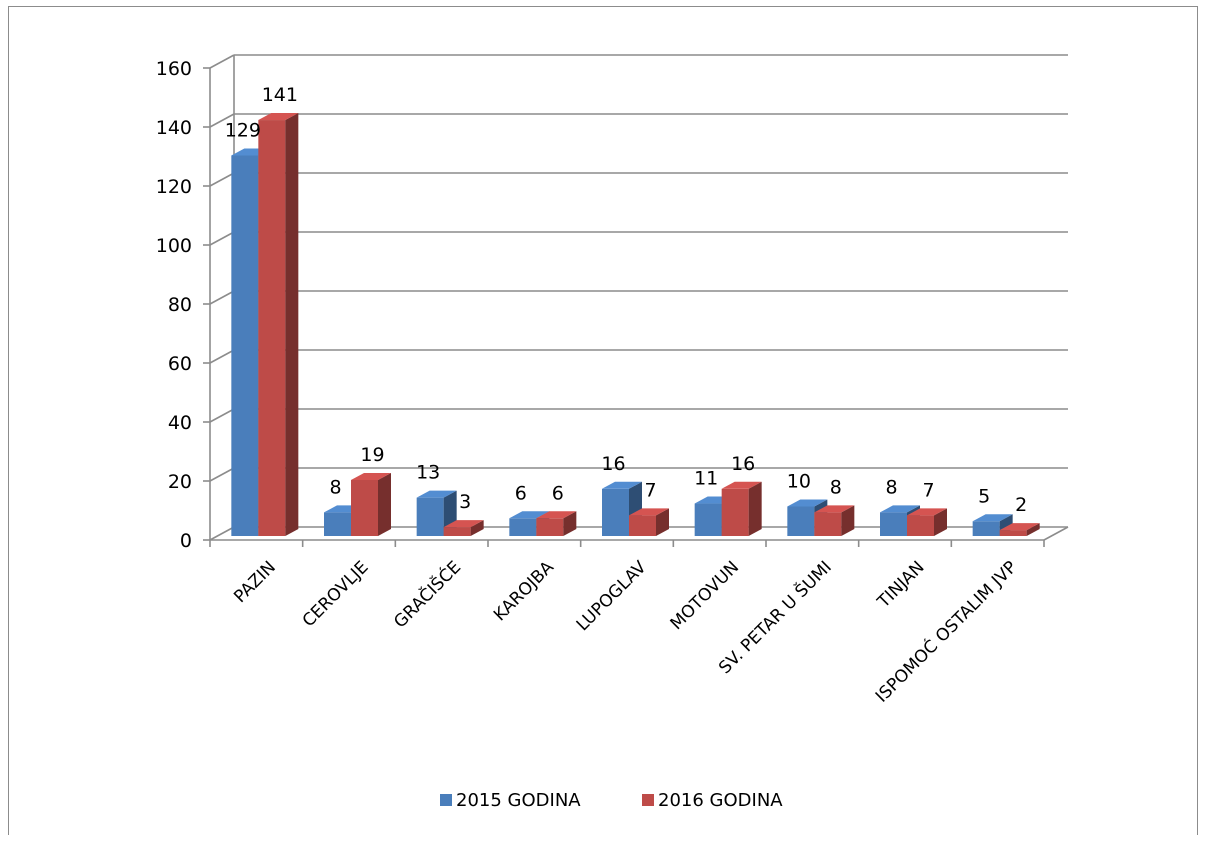 This screenshot has height=841, width=1206. What do you see at coordinates (180, 482) in the screenshot?
I see `y-tick-label: 20` at bounding box center [180, 482].